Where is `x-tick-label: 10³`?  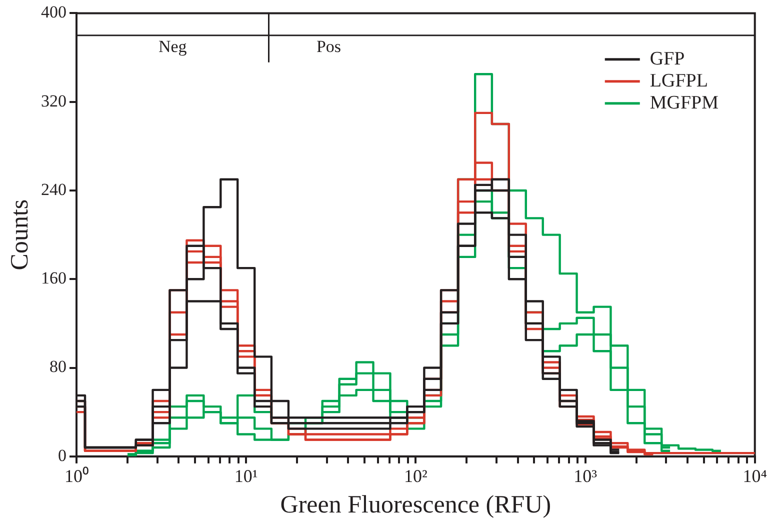
x-tick-label: 10³ is located at coordinates (586, 476).